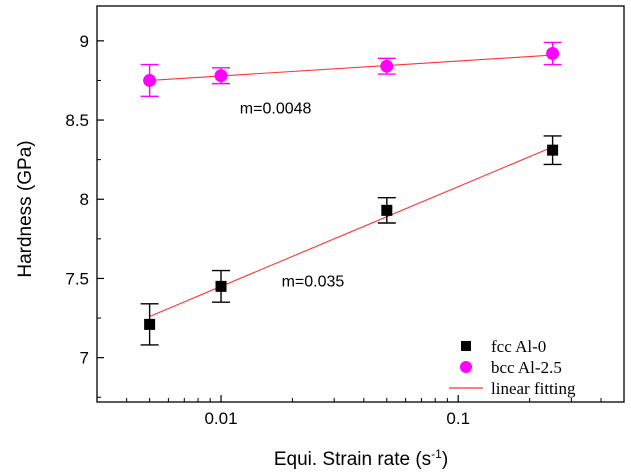 This screenshot has height=476, width=631. I want to click on annotations: m=0.0048 m=0.035, so click(292, 196).